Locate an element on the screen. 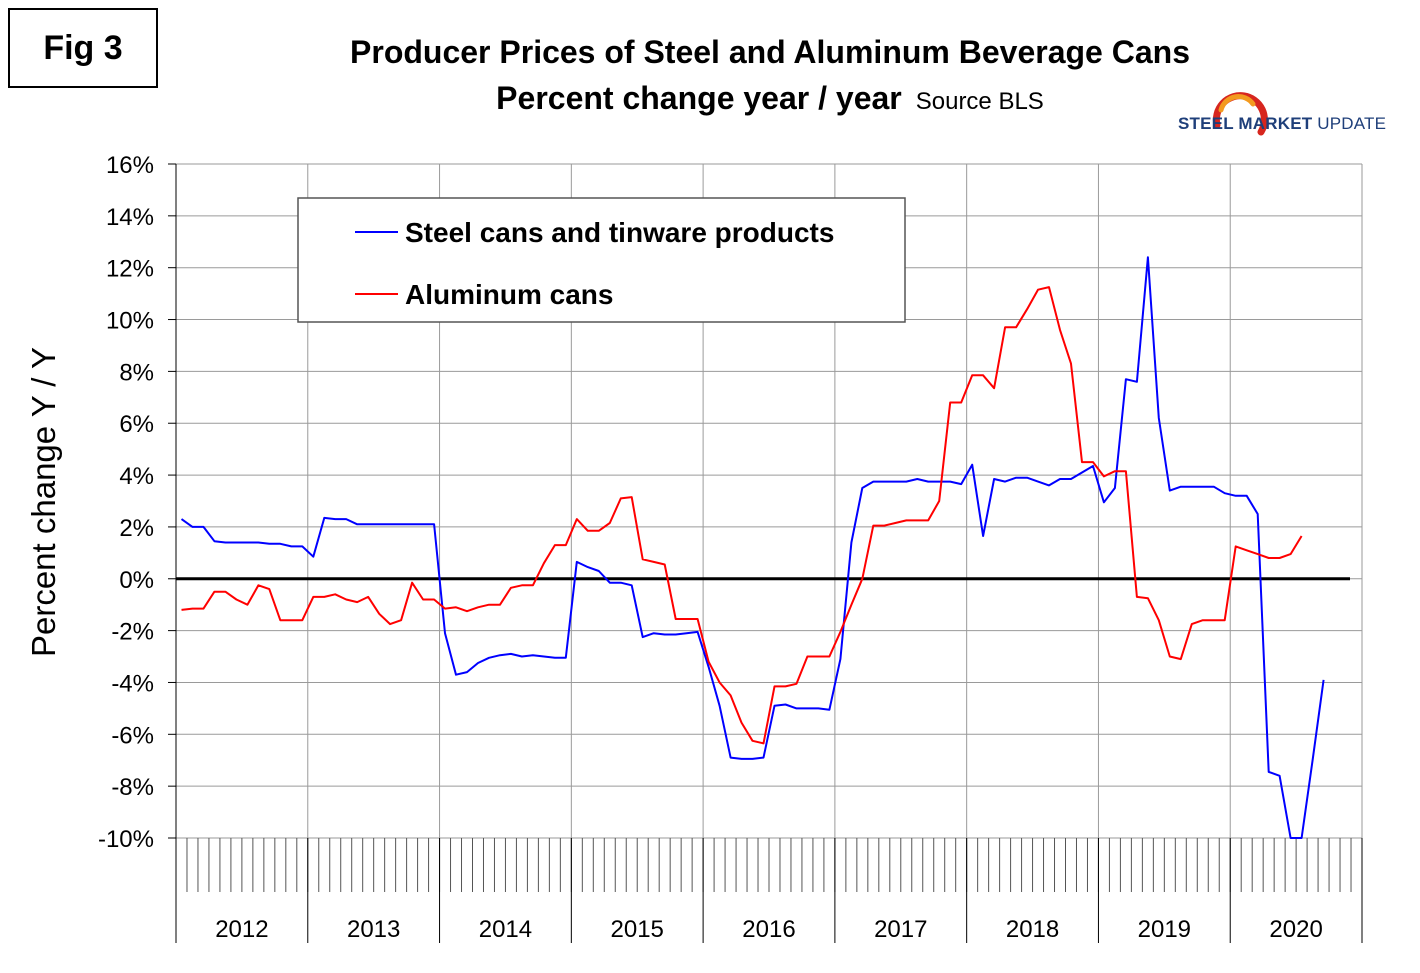  y-tick-label: 2% is located at coordinates (136, 528).